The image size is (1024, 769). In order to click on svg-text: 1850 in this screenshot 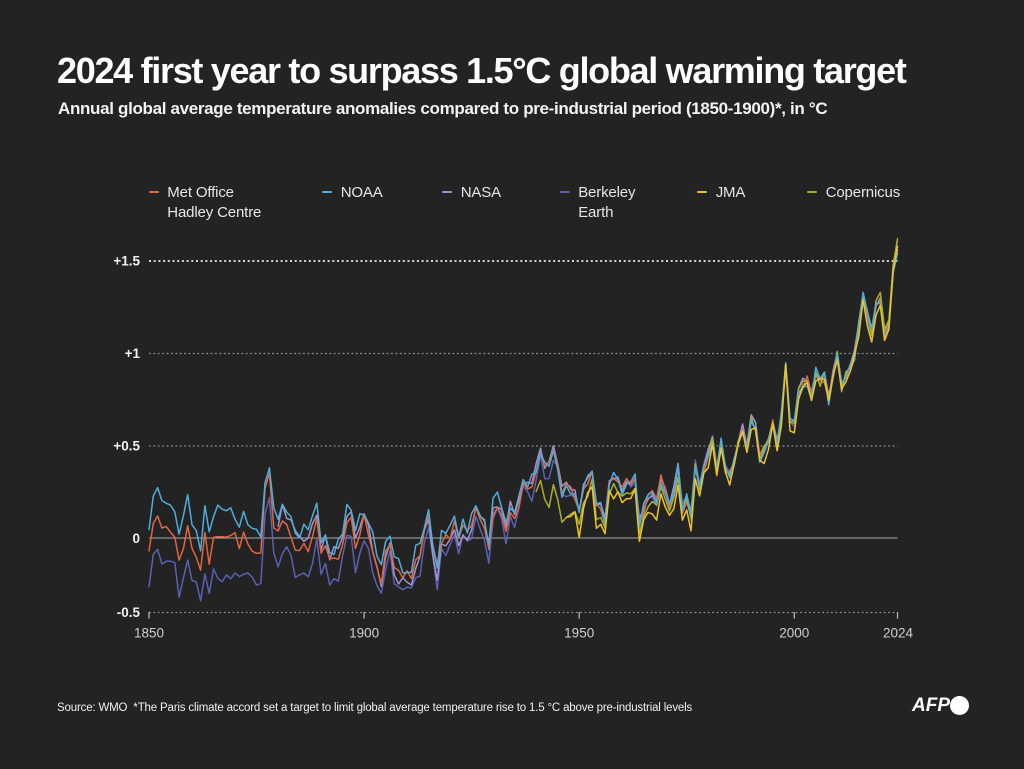, I will do `click(149, 633)`.